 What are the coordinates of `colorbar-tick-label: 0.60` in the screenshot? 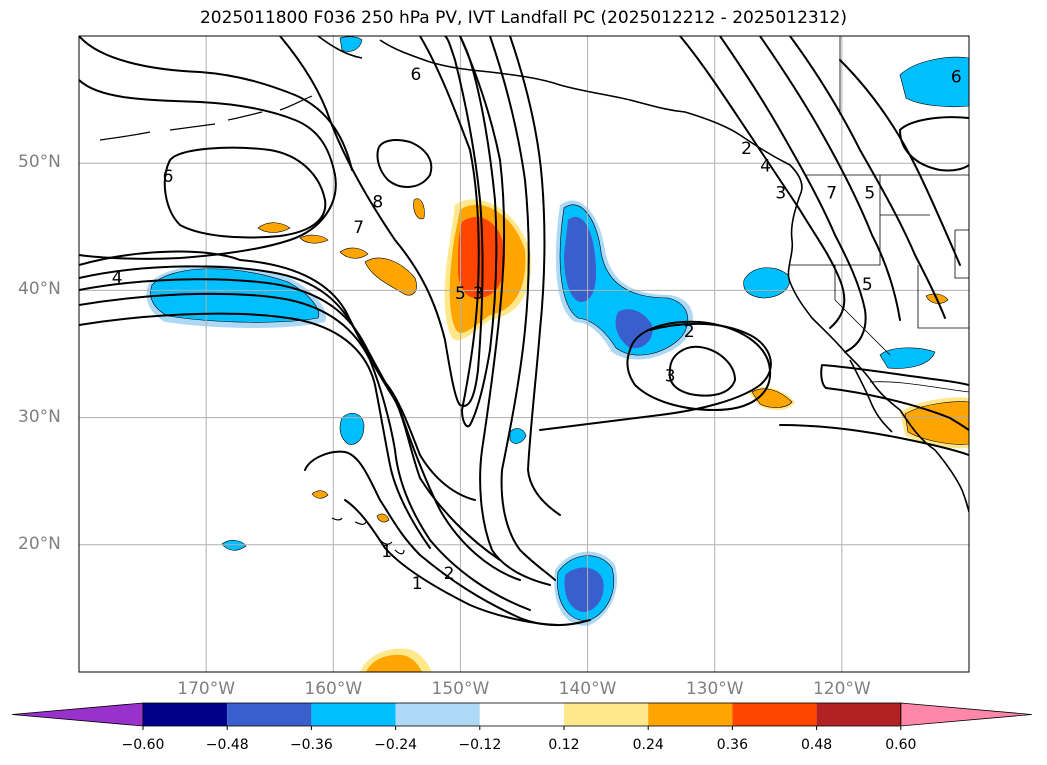 It's located at (901, 745).